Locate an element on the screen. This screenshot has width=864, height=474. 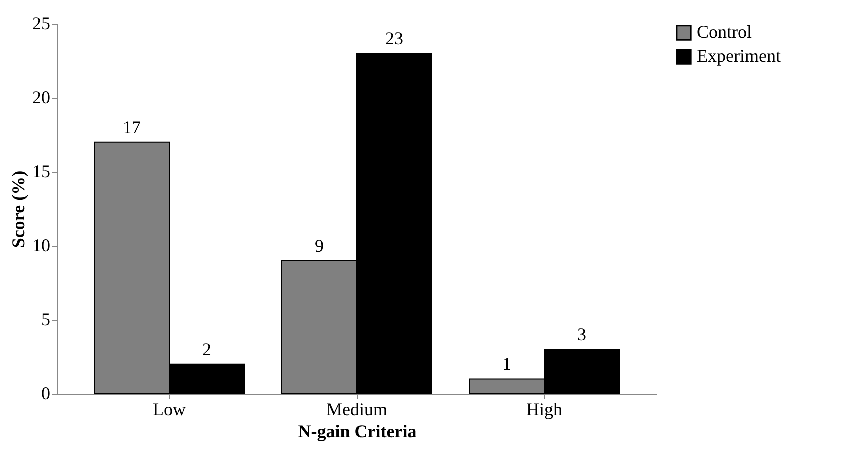
y-tick-label: 10 is located at coordinates (41, 246).